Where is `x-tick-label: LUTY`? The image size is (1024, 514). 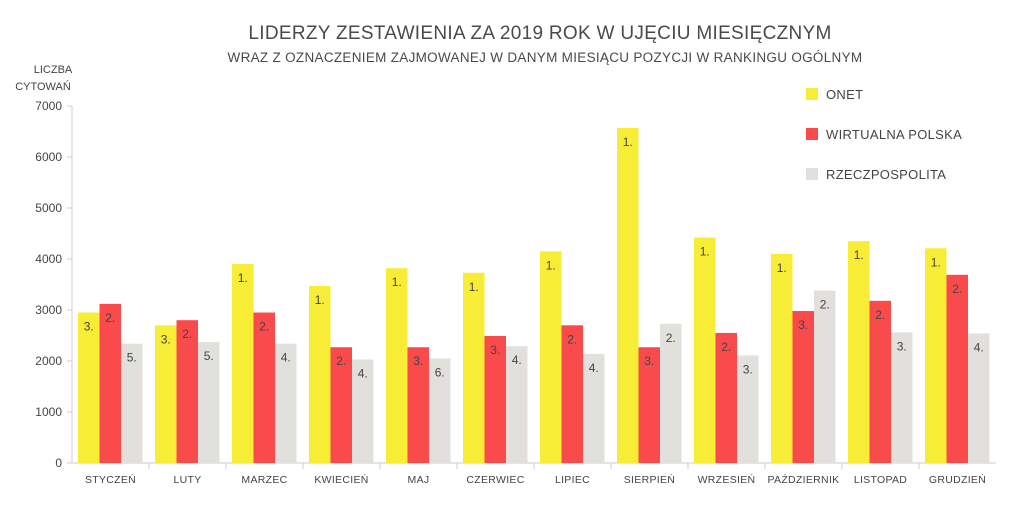
x-tick-label: LUTY is located at coordinates (187, 480).